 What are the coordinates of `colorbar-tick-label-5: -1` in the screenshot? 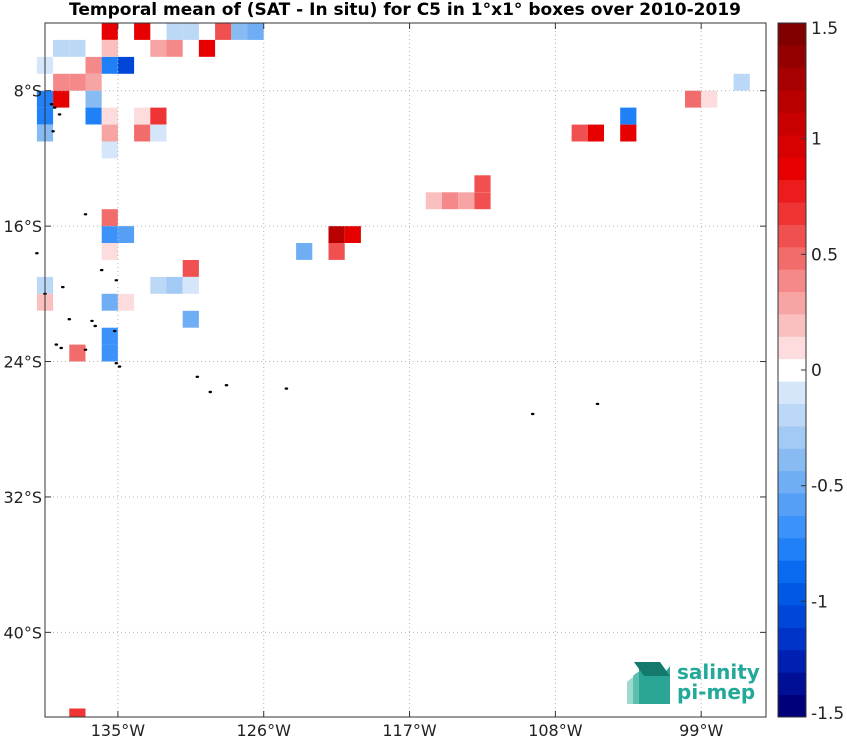 It's located at (819, 602).